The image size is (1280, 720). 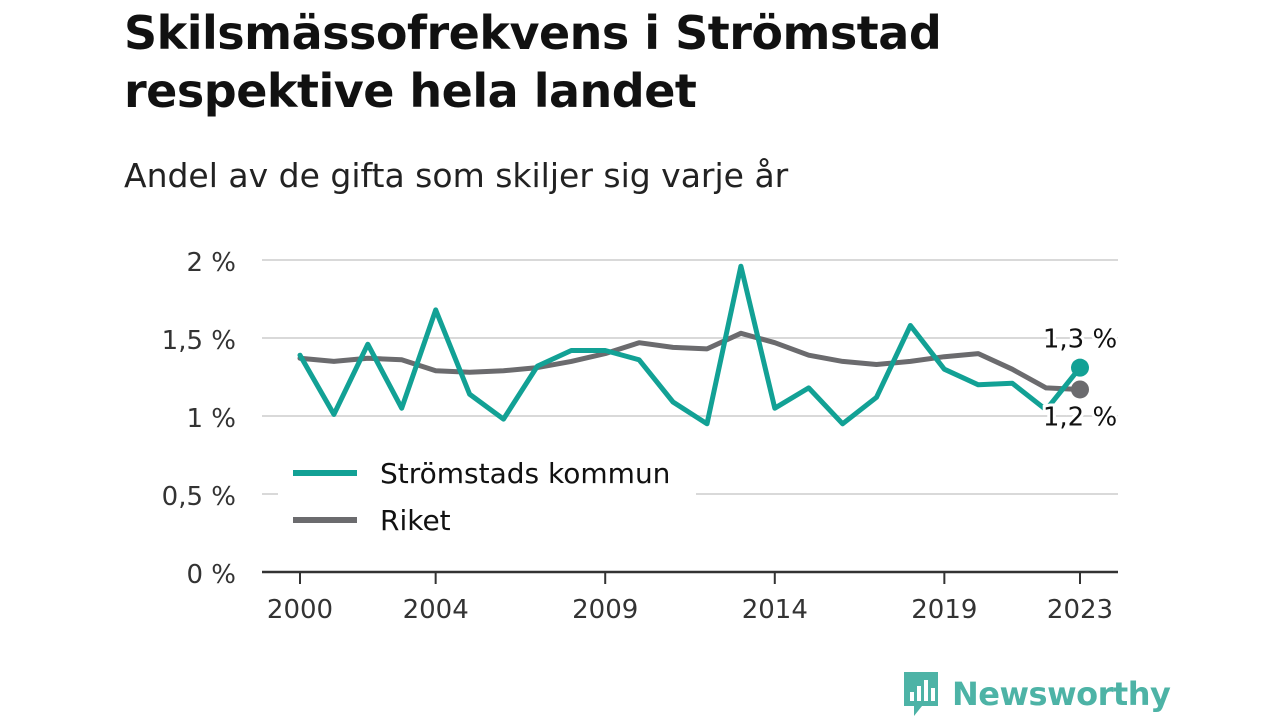 What do you see at coordinates (410, 91) in the screenshot?
I see `chart-title-line-2: respektive hela landet` at bounding box center [410, 91].